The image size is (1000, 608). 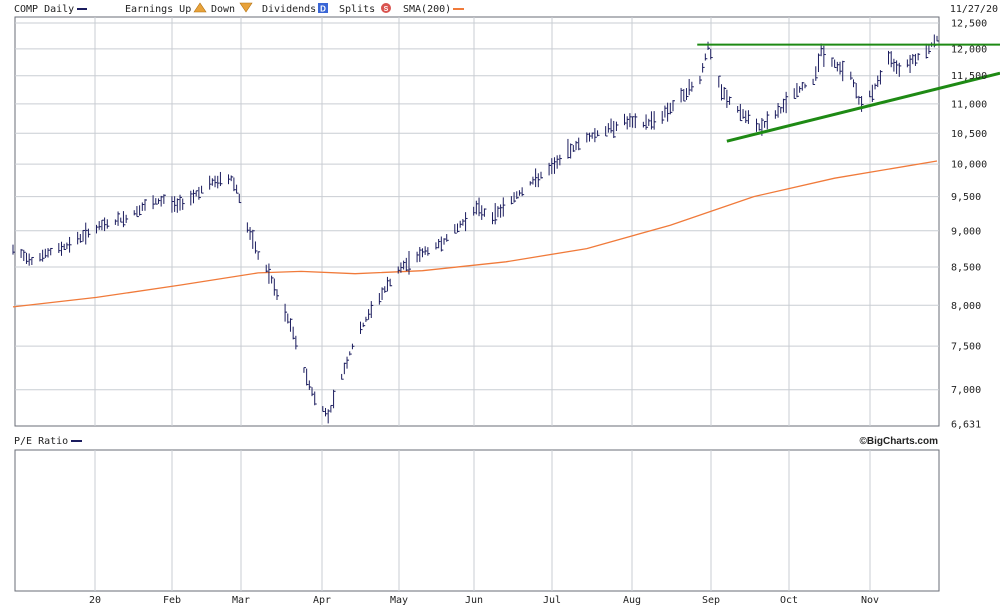 What do you see at coordinates (223, 9) in the screenshot?
I see `down-label: Down` at bounding box center [223, 9].